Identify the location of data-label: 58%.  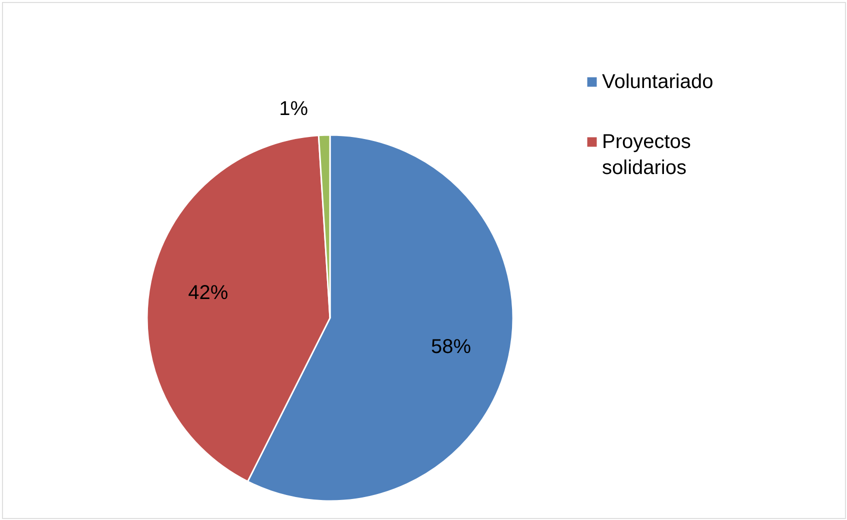
(451, 347).